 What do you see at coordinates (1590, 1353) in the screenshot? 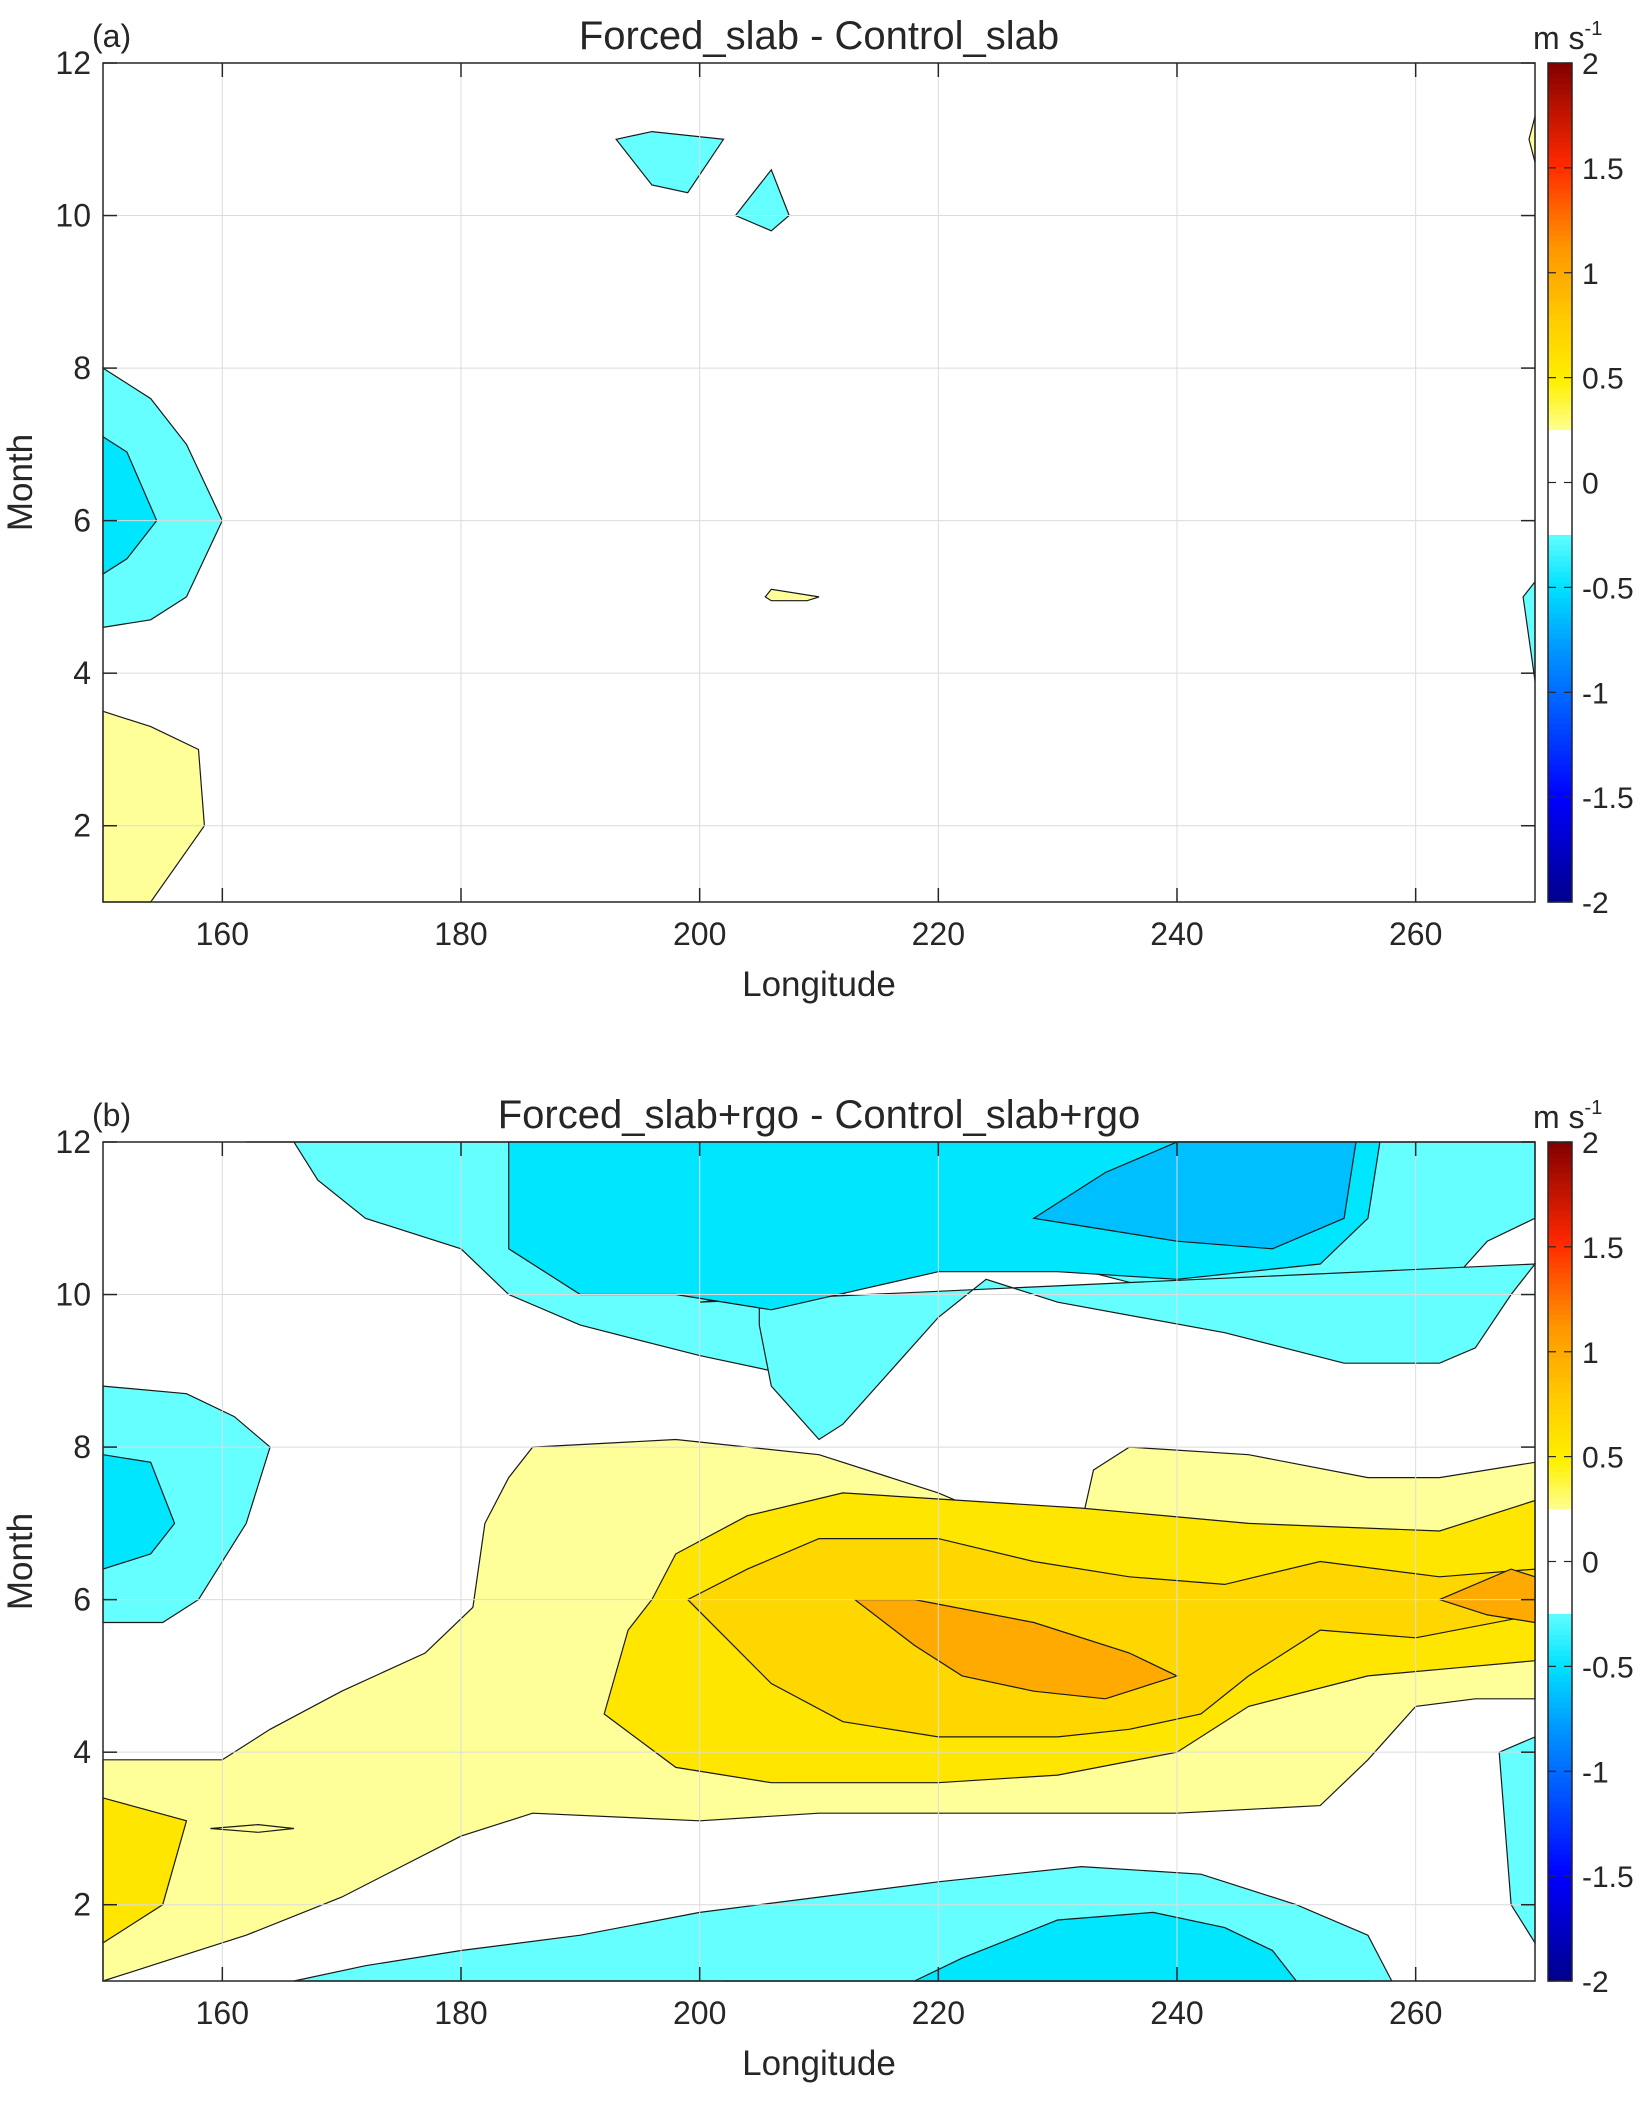
I see `colorbar-tick-label: 1` at bounding box center [1590, 1353].